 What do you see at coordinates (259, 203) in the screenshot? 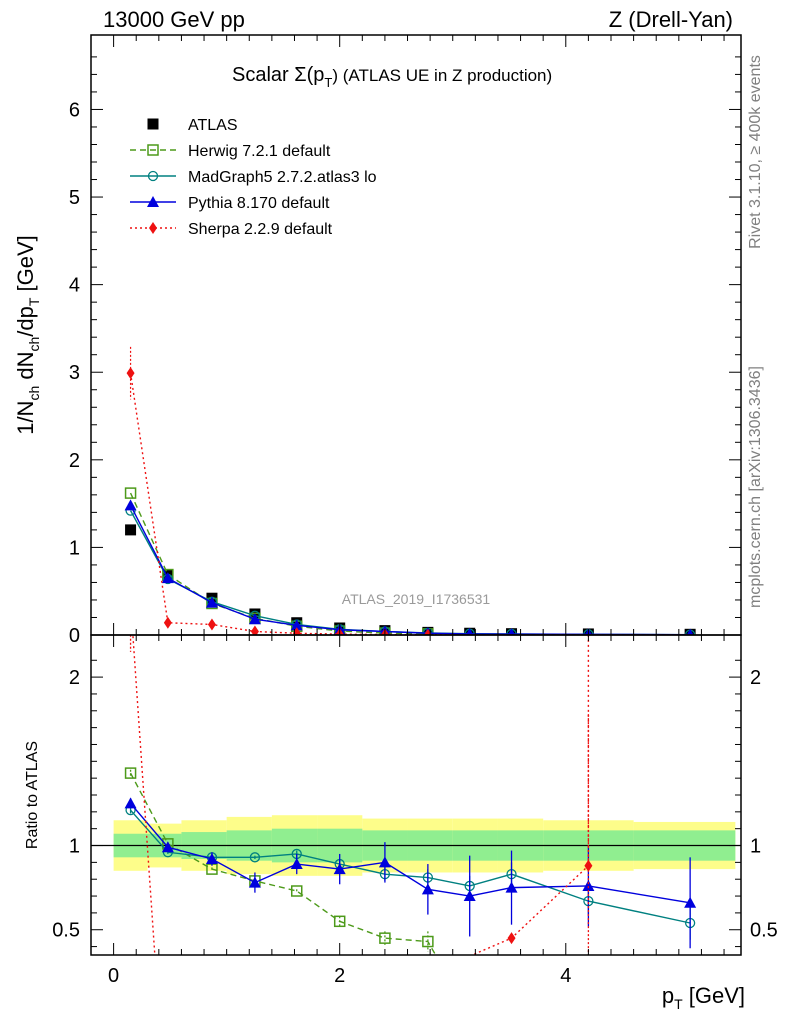
I see `legend-label: Pythia 8.170 default` at bounding box center [259, 203].